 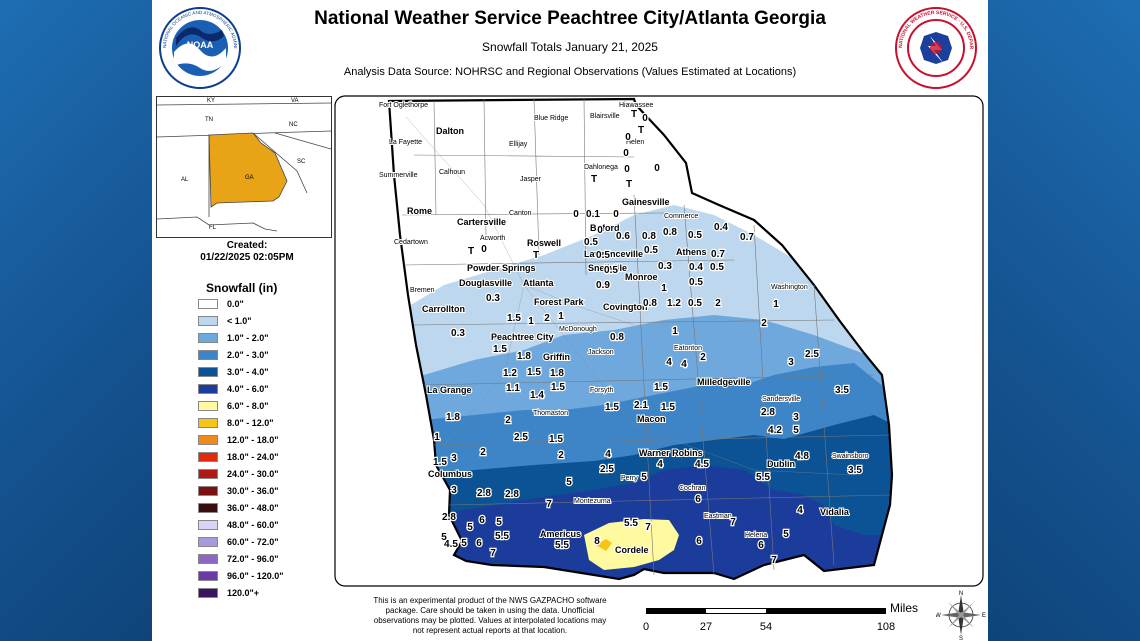 I want to click on city-label: Helena, so click(x=756, y=535).